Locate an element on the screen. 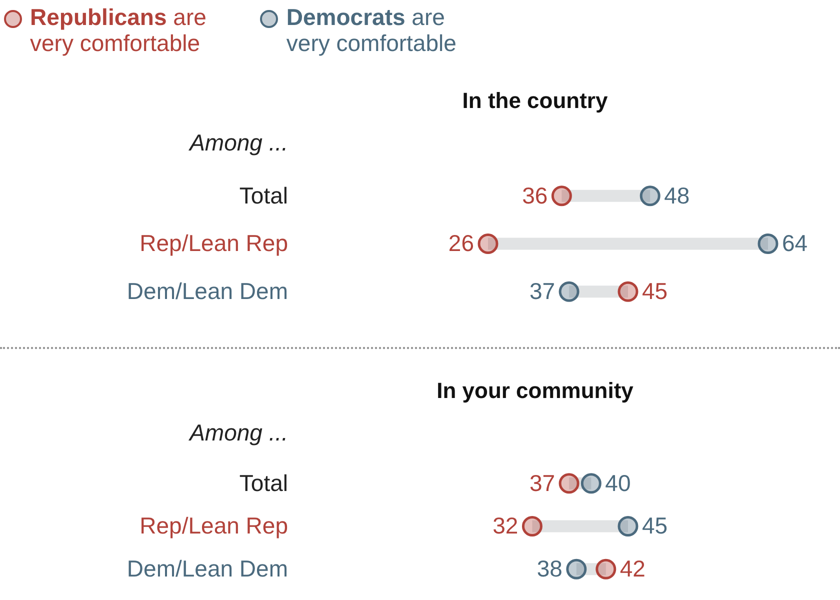 The height and width of the screenshot is (600, 840). data-label: 26 is located at coordinates (461, 243).